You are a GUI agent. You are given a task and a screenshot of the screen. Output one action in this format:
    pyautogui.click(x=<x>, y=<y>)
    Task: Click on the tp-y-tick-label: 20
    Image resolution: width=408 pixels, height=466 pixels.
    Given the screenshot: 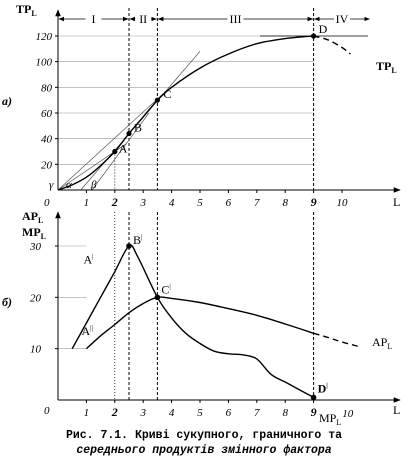 What is the action you would take?
    pyautogui.click(x=47, y=165)
    